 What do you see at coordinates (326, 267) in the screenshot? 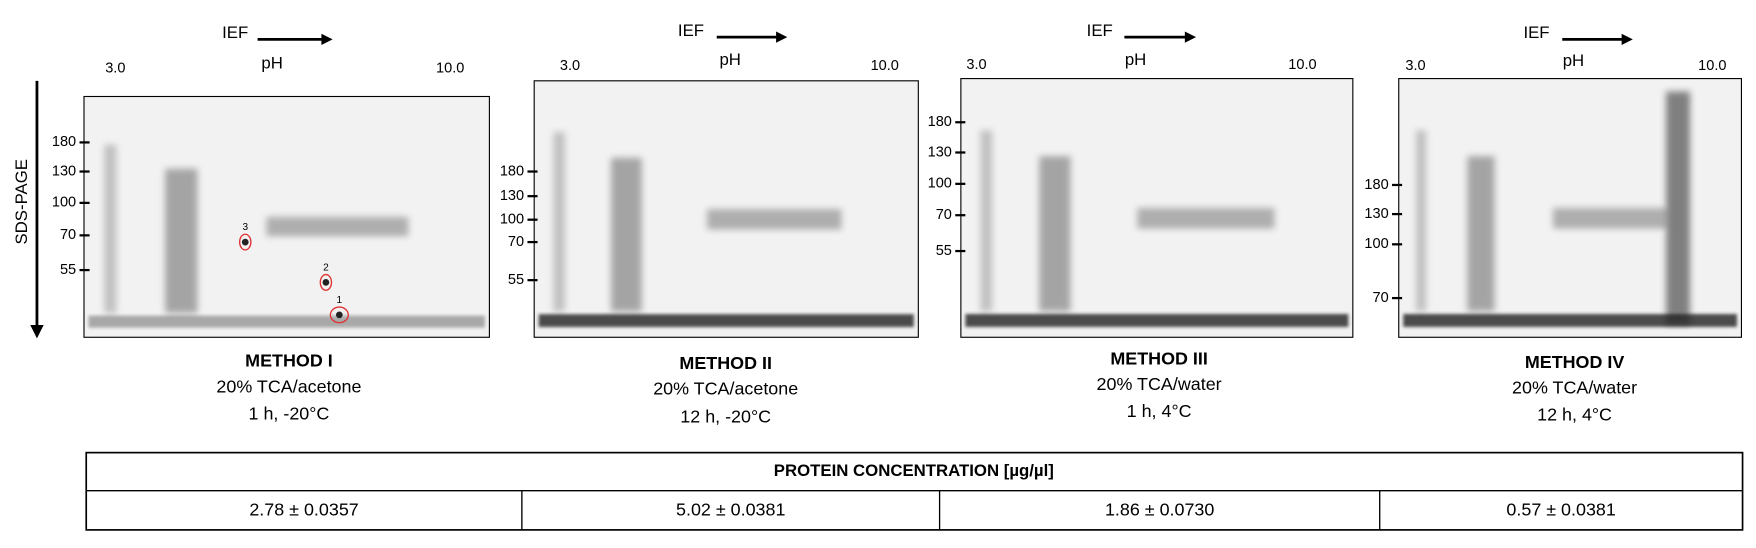
I see `spot-label: 2` at bounding box center [326, 267].